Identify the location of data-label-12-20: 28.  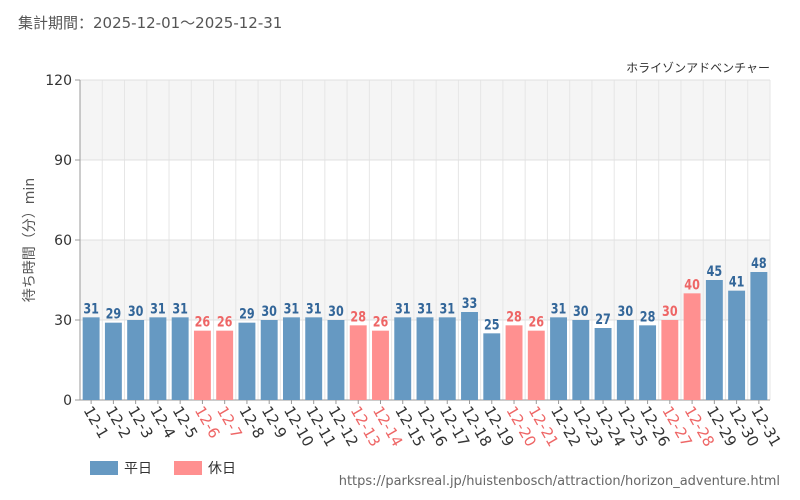
(514, 316).